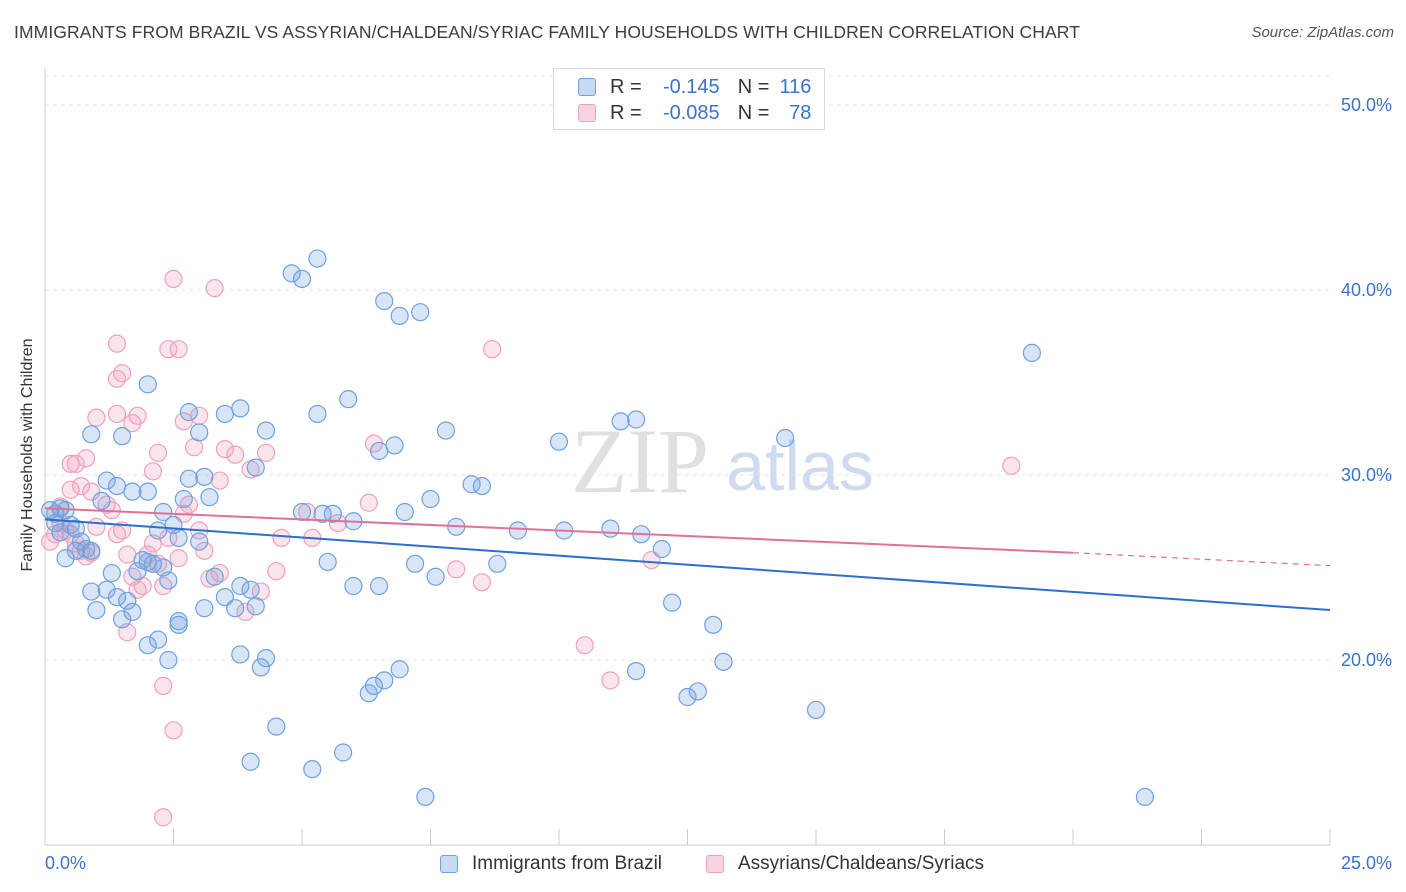  What do you see at coordinates (587, 87) in the screenshot?
I see `legend-swatch-brazil` at bounding box center [587, 87].